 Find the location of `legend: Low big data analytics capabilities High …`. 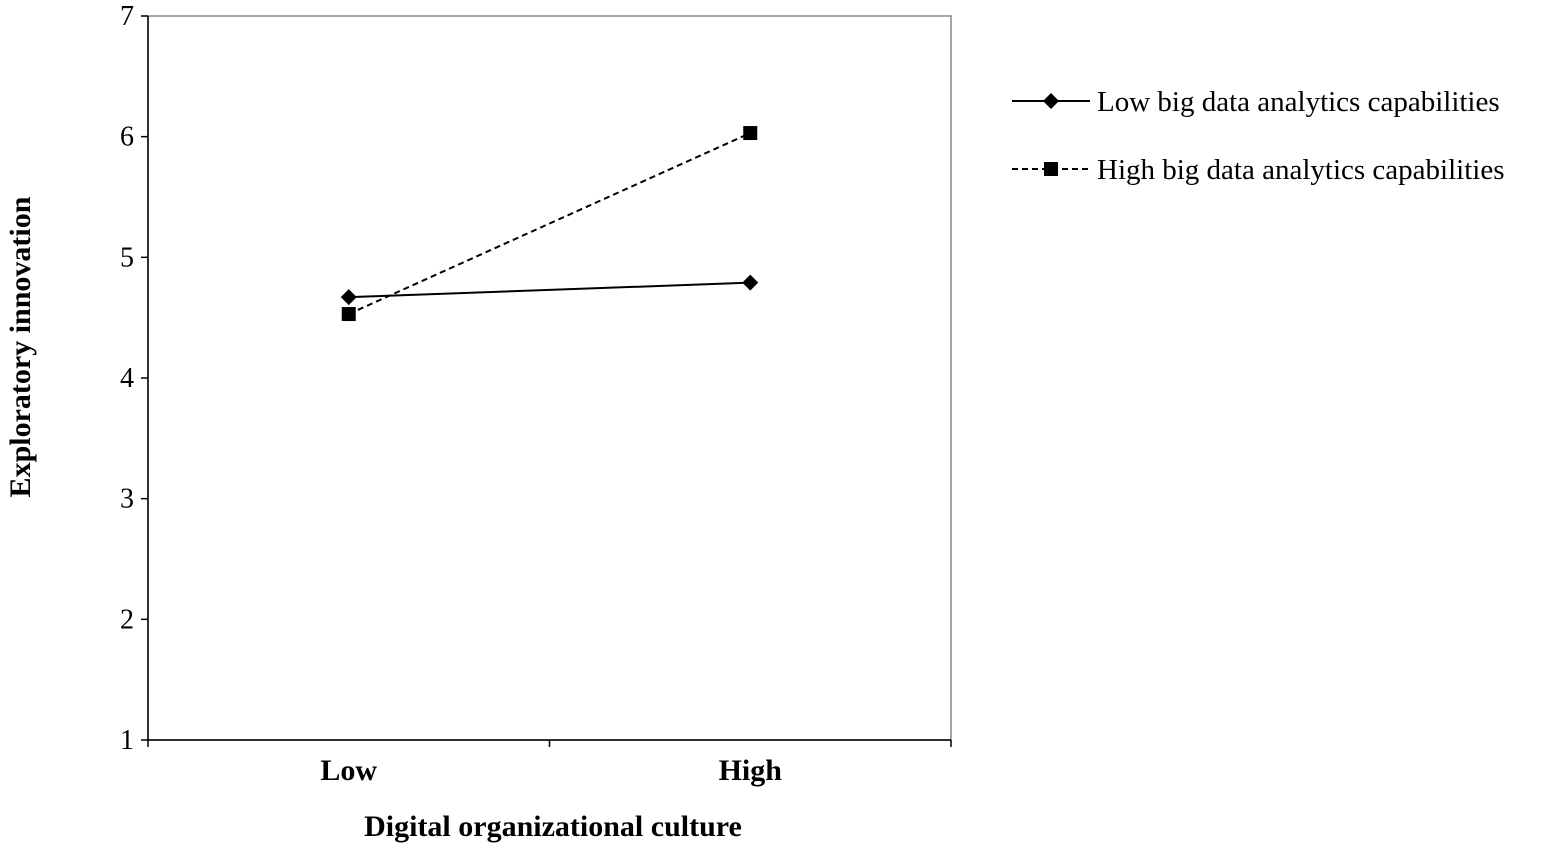

legend: Low big data analytics capabilities High … is located at coordinates (1258, 136).